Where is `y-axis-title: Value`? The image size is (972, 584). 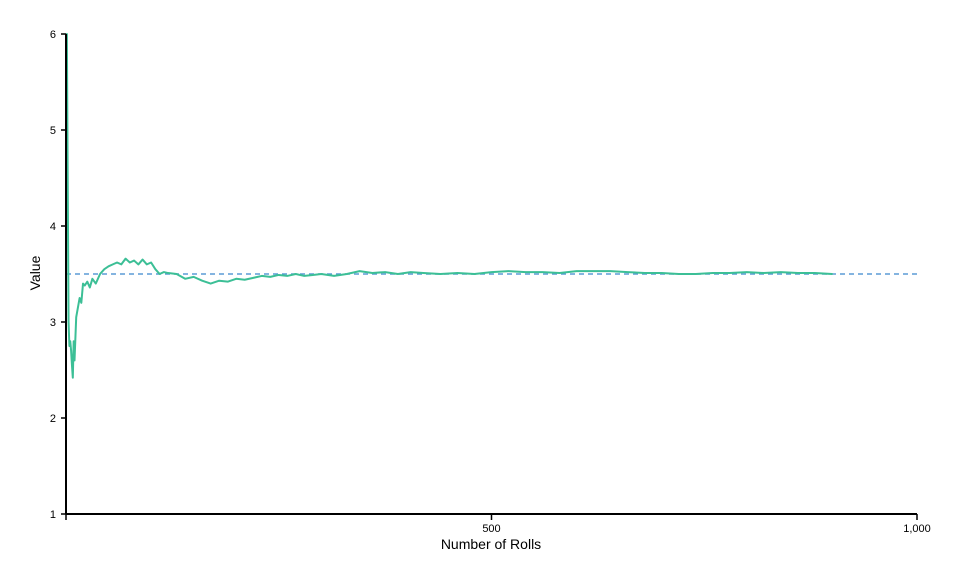
y-axis-title: Value is located at coordinates (35, 272).